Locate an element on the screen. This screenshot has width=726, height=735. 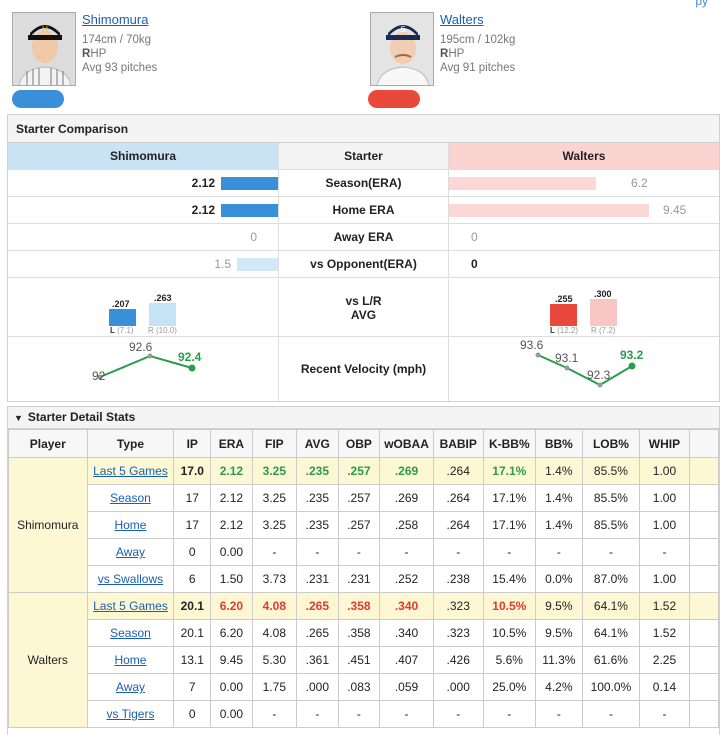
player2-name-link: Walters is located at coordinates (462, 19).